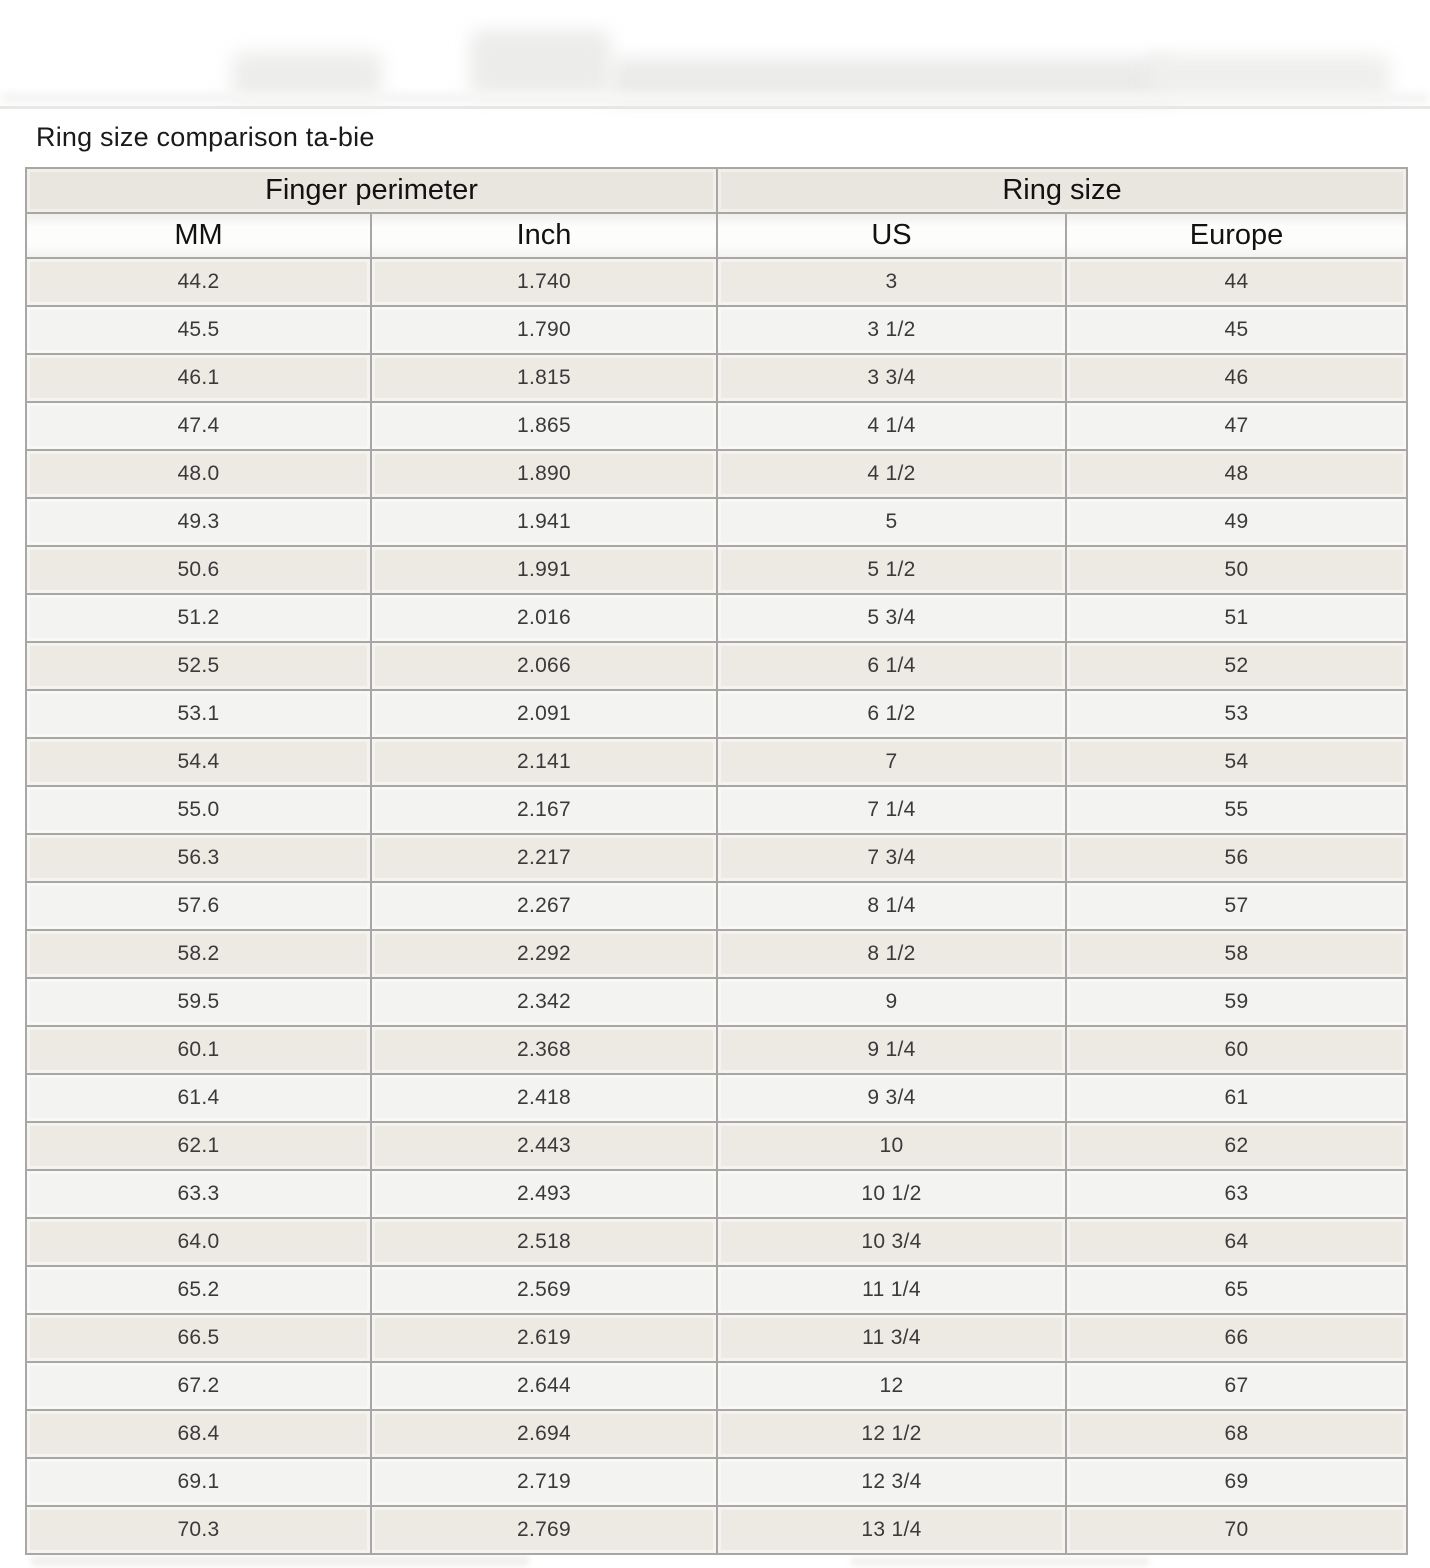 The image size is (1430, 1568). Describe the element at coordinates (198, 810) in the screenshot. I see `cell-mm: 55.0` at that location.